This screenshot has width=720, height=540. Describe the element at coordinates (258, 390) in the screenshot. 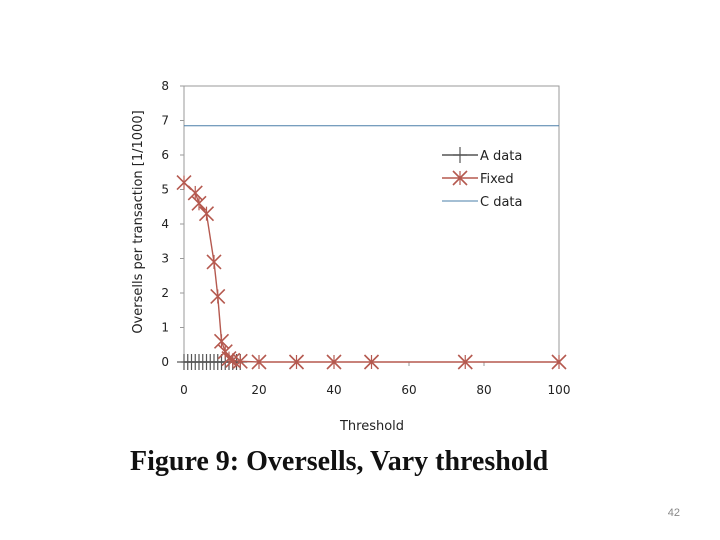

I see `x-tick-label: 20` at that location.